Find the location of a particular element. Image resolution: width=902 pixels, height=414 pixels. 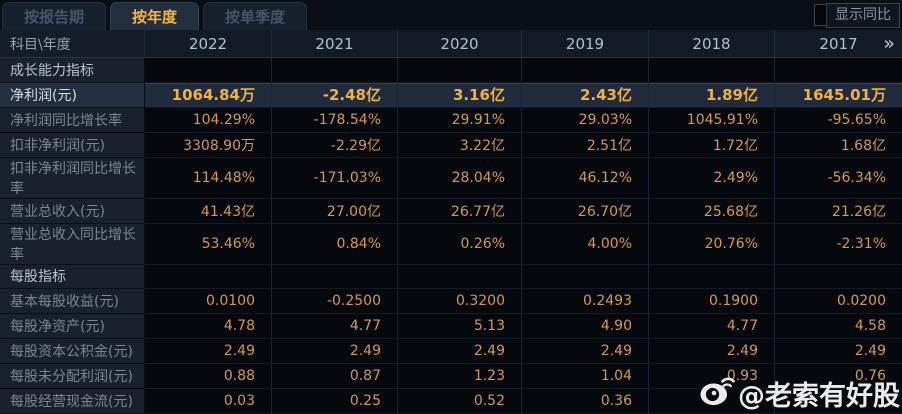

table-row: 每股经营现金流(元) 0.03 0.25 0.52 0.36 is located at coordinates (451, 401).